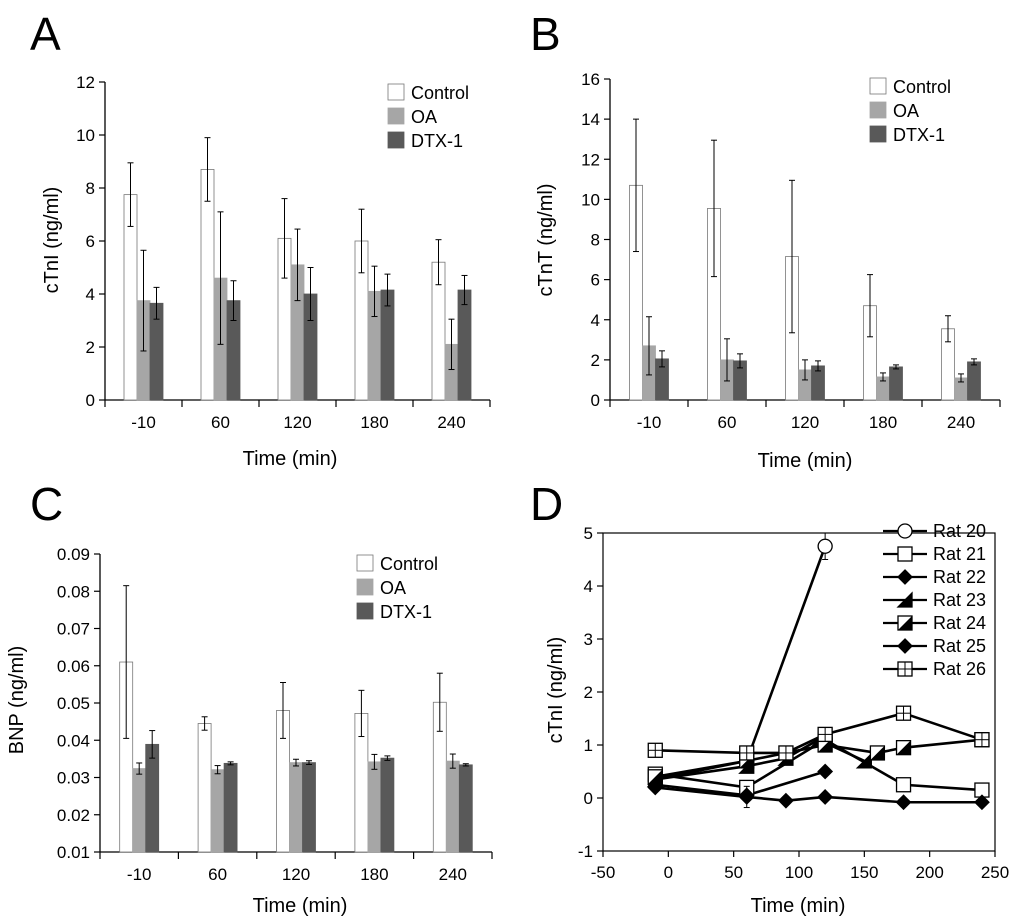  What do you see at coordinates (73, 666) in the screenshot?
I see `panel-c-y-tick-label: 0.06` at bounding box center [73, 666].